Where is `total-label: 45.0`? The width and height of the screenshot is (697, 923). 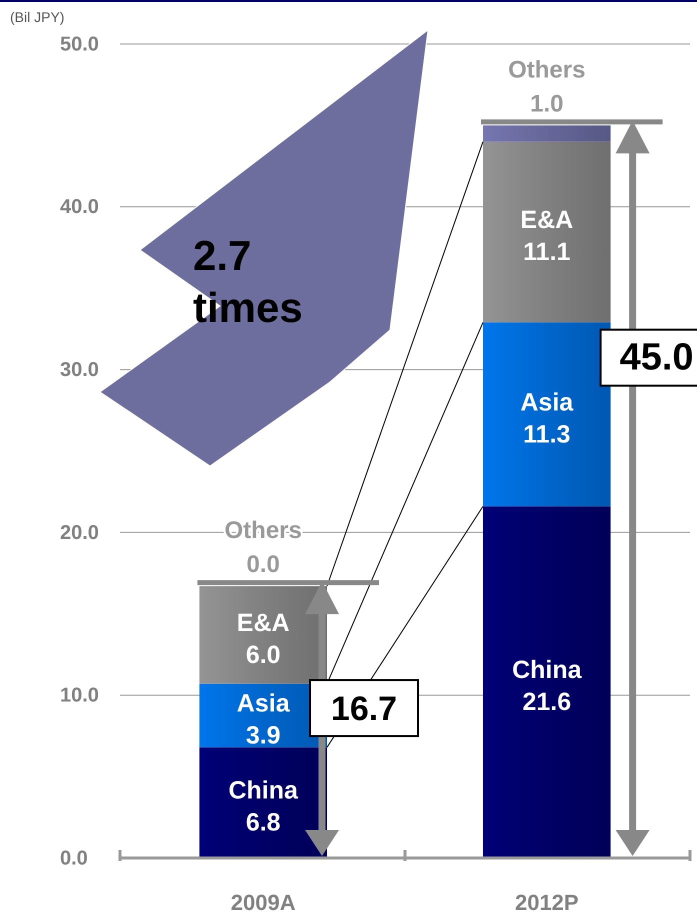
total-label: 45.0 is located at coordinates (657, 357).